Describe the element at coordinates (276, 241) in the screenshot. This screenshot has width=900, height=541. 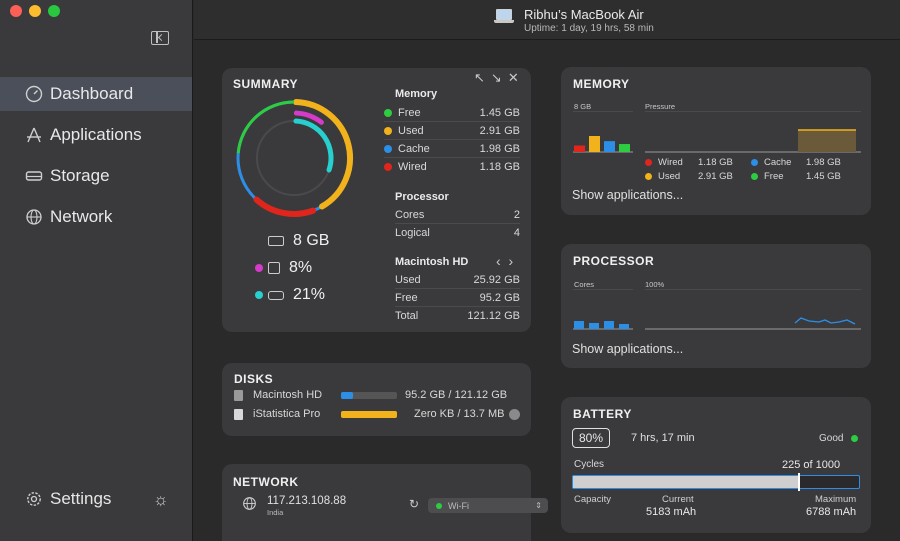
I see `memory-chip-icon` at that location.